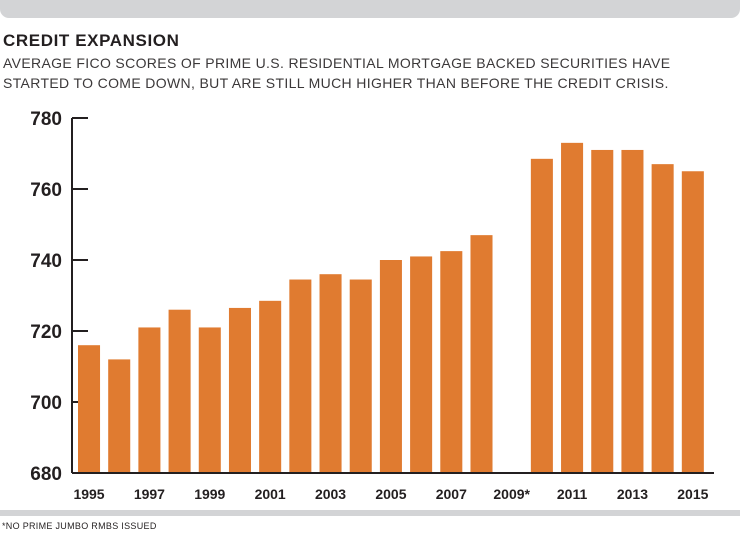  I want to click on bar-1998, so click(179, 391).